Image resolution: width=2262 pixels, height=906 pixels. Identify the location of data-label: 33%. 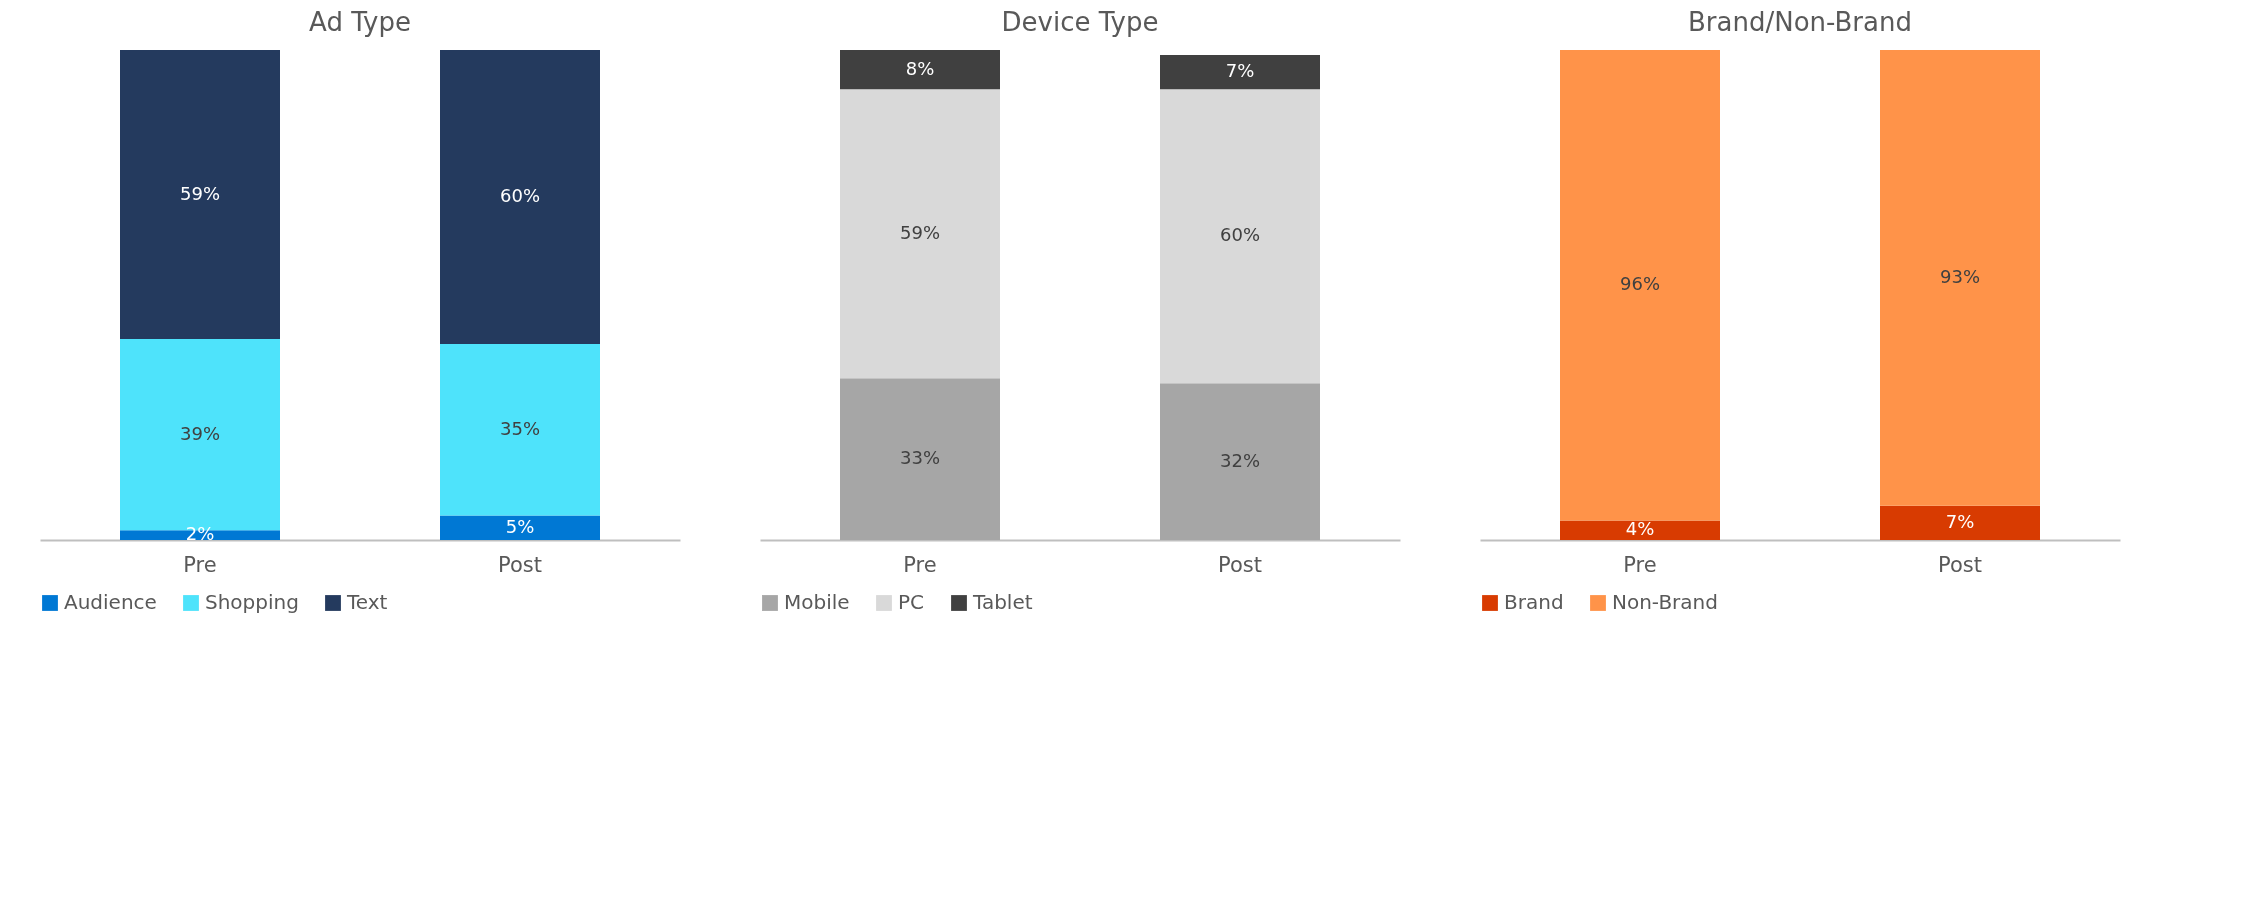
(920, 458).